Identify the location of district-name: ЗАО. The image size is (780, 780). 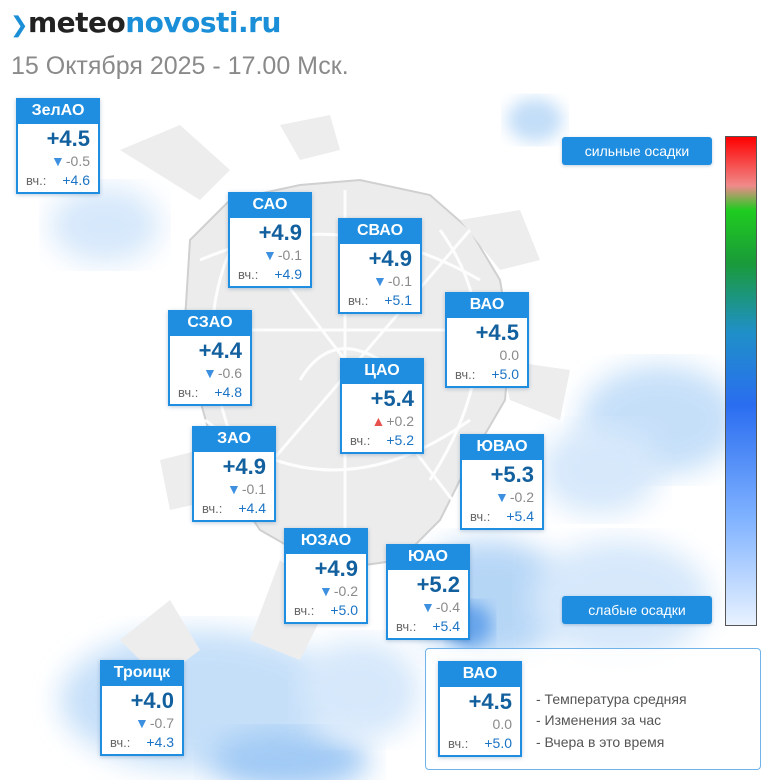
(234, 439).